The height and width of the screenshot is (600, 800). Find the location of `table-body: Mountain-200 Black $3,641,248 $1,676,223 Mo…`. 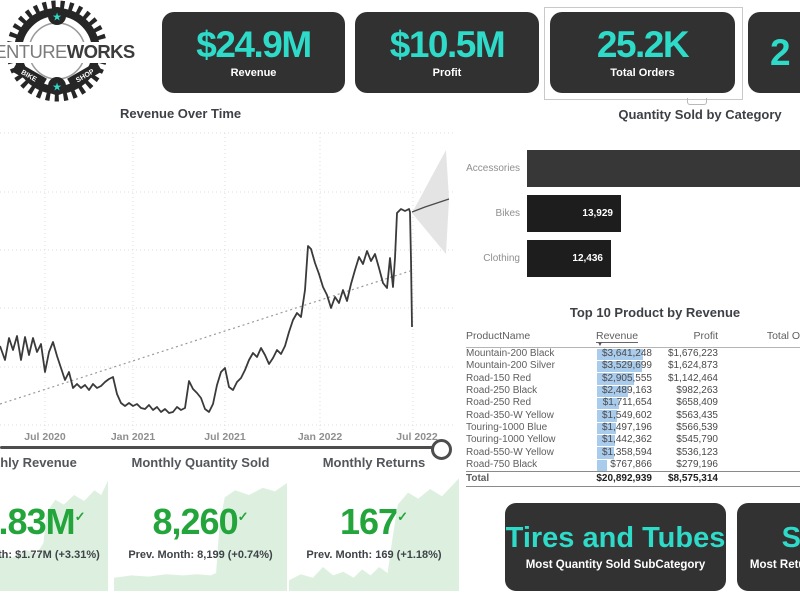

table-body: Mountain-200 Black $3,641,248 $1,676,223 Mo… is located at coordinates (633, 409).